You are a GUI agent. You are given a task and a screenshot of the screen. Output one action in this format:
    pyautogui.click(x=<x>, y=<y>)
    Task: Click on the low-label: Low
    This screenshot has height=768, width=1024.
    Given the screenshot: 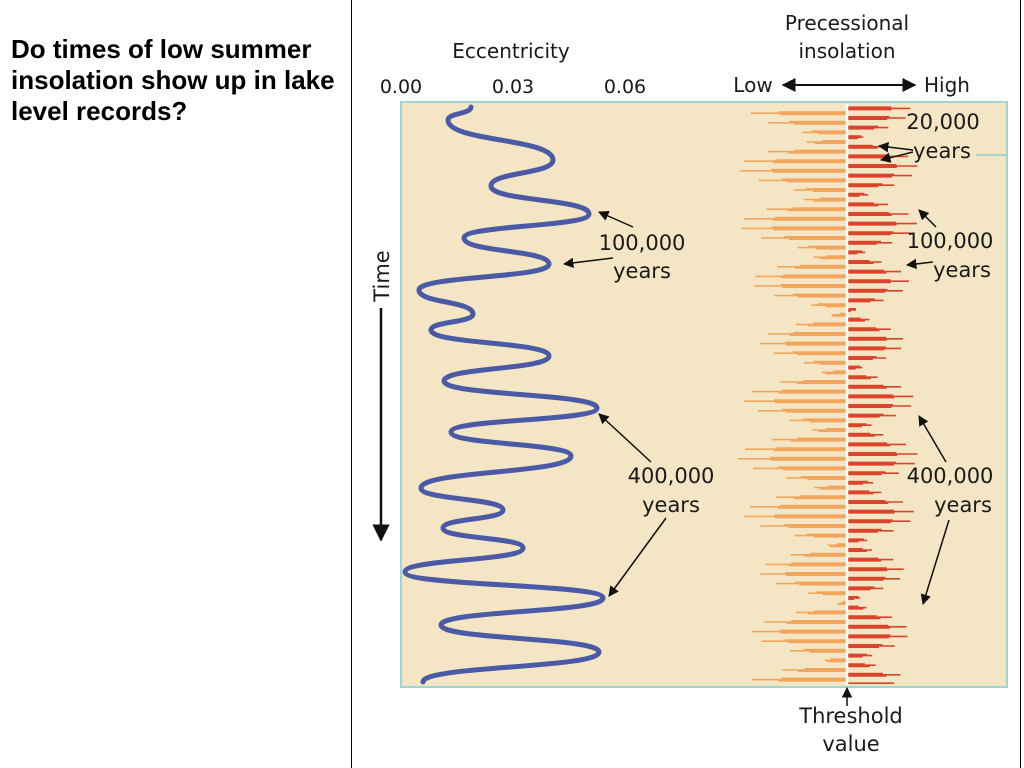 What is the action you would take?
    pyautogui.click(x=752, y=85)
    